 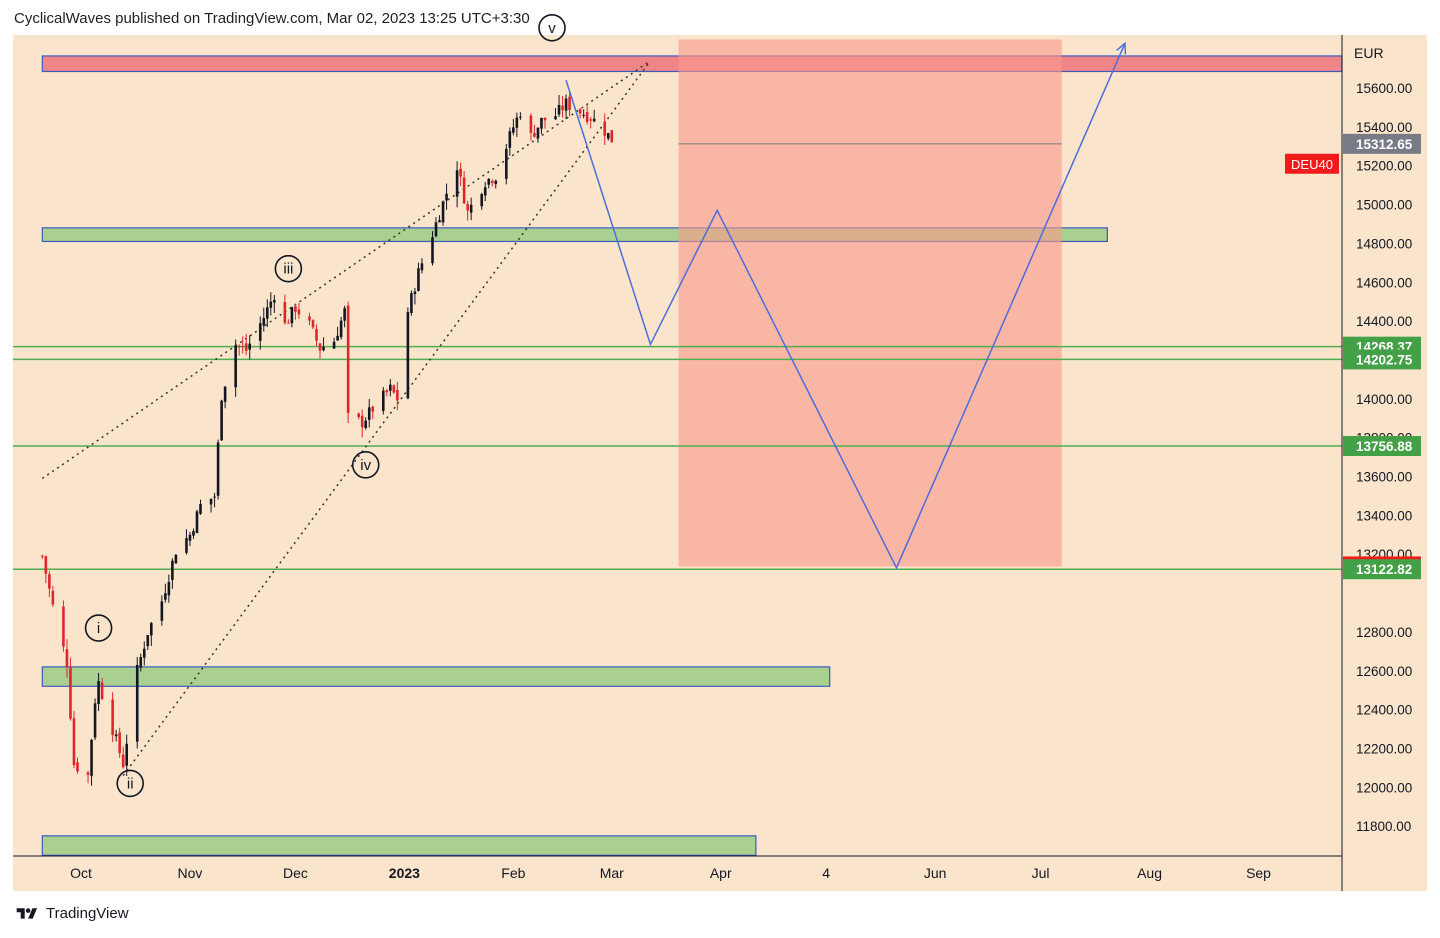 What do you see at coordinates (670, 873) in the screenshot?
I see `x-axis: Oct Nov Dec 2023 Feb Mar Apr 4 Jun Jul Aug Sep` at bounding box center [670, 873].